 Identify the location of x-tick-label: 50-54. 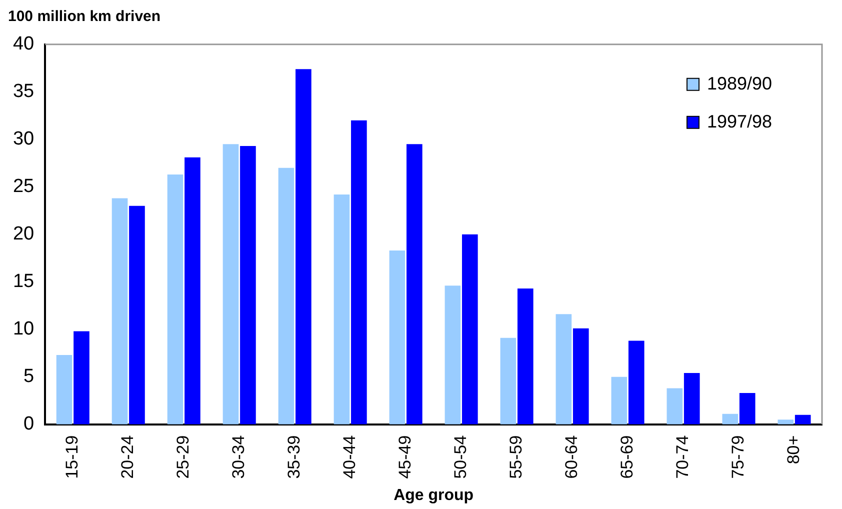
(460, 457).